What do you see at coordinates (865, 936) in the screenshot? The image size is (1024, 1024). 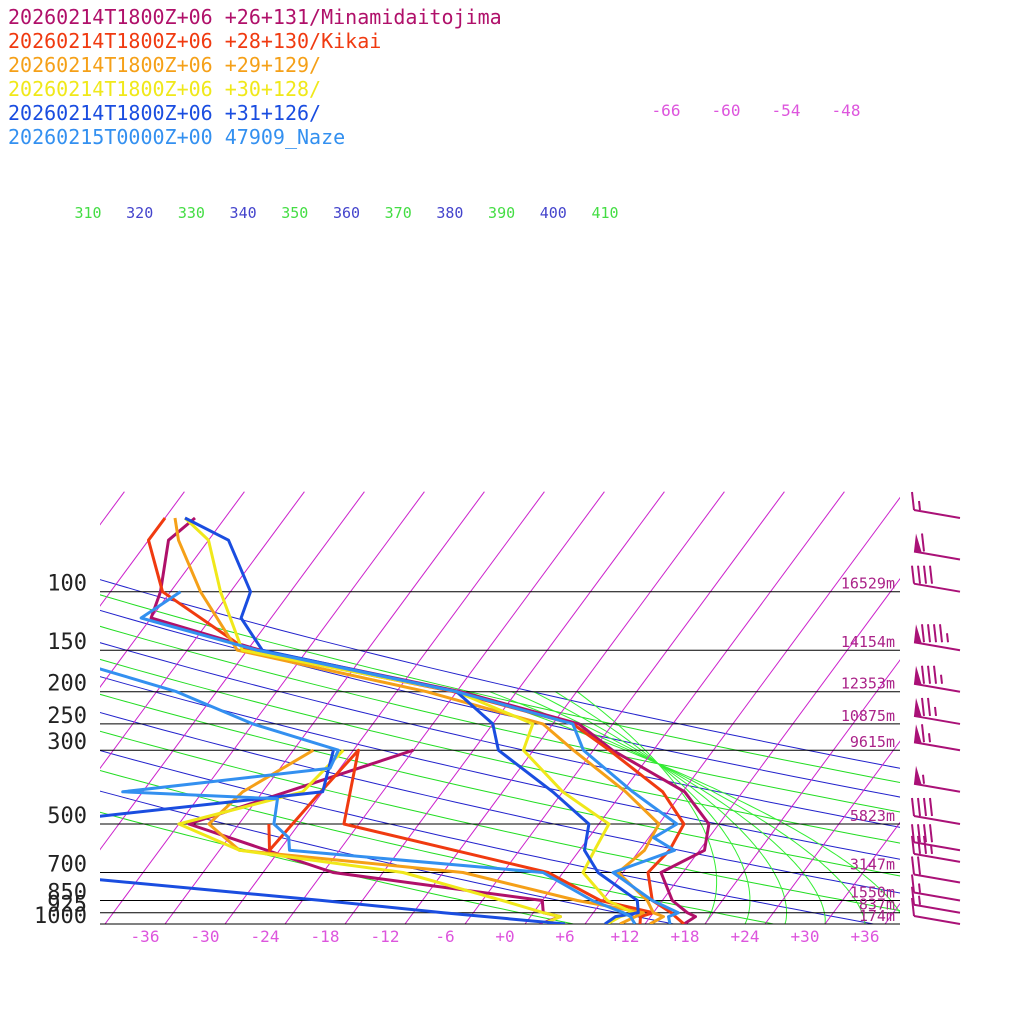 I see `x-tick-label: +36` at bounding box center [865, 936].